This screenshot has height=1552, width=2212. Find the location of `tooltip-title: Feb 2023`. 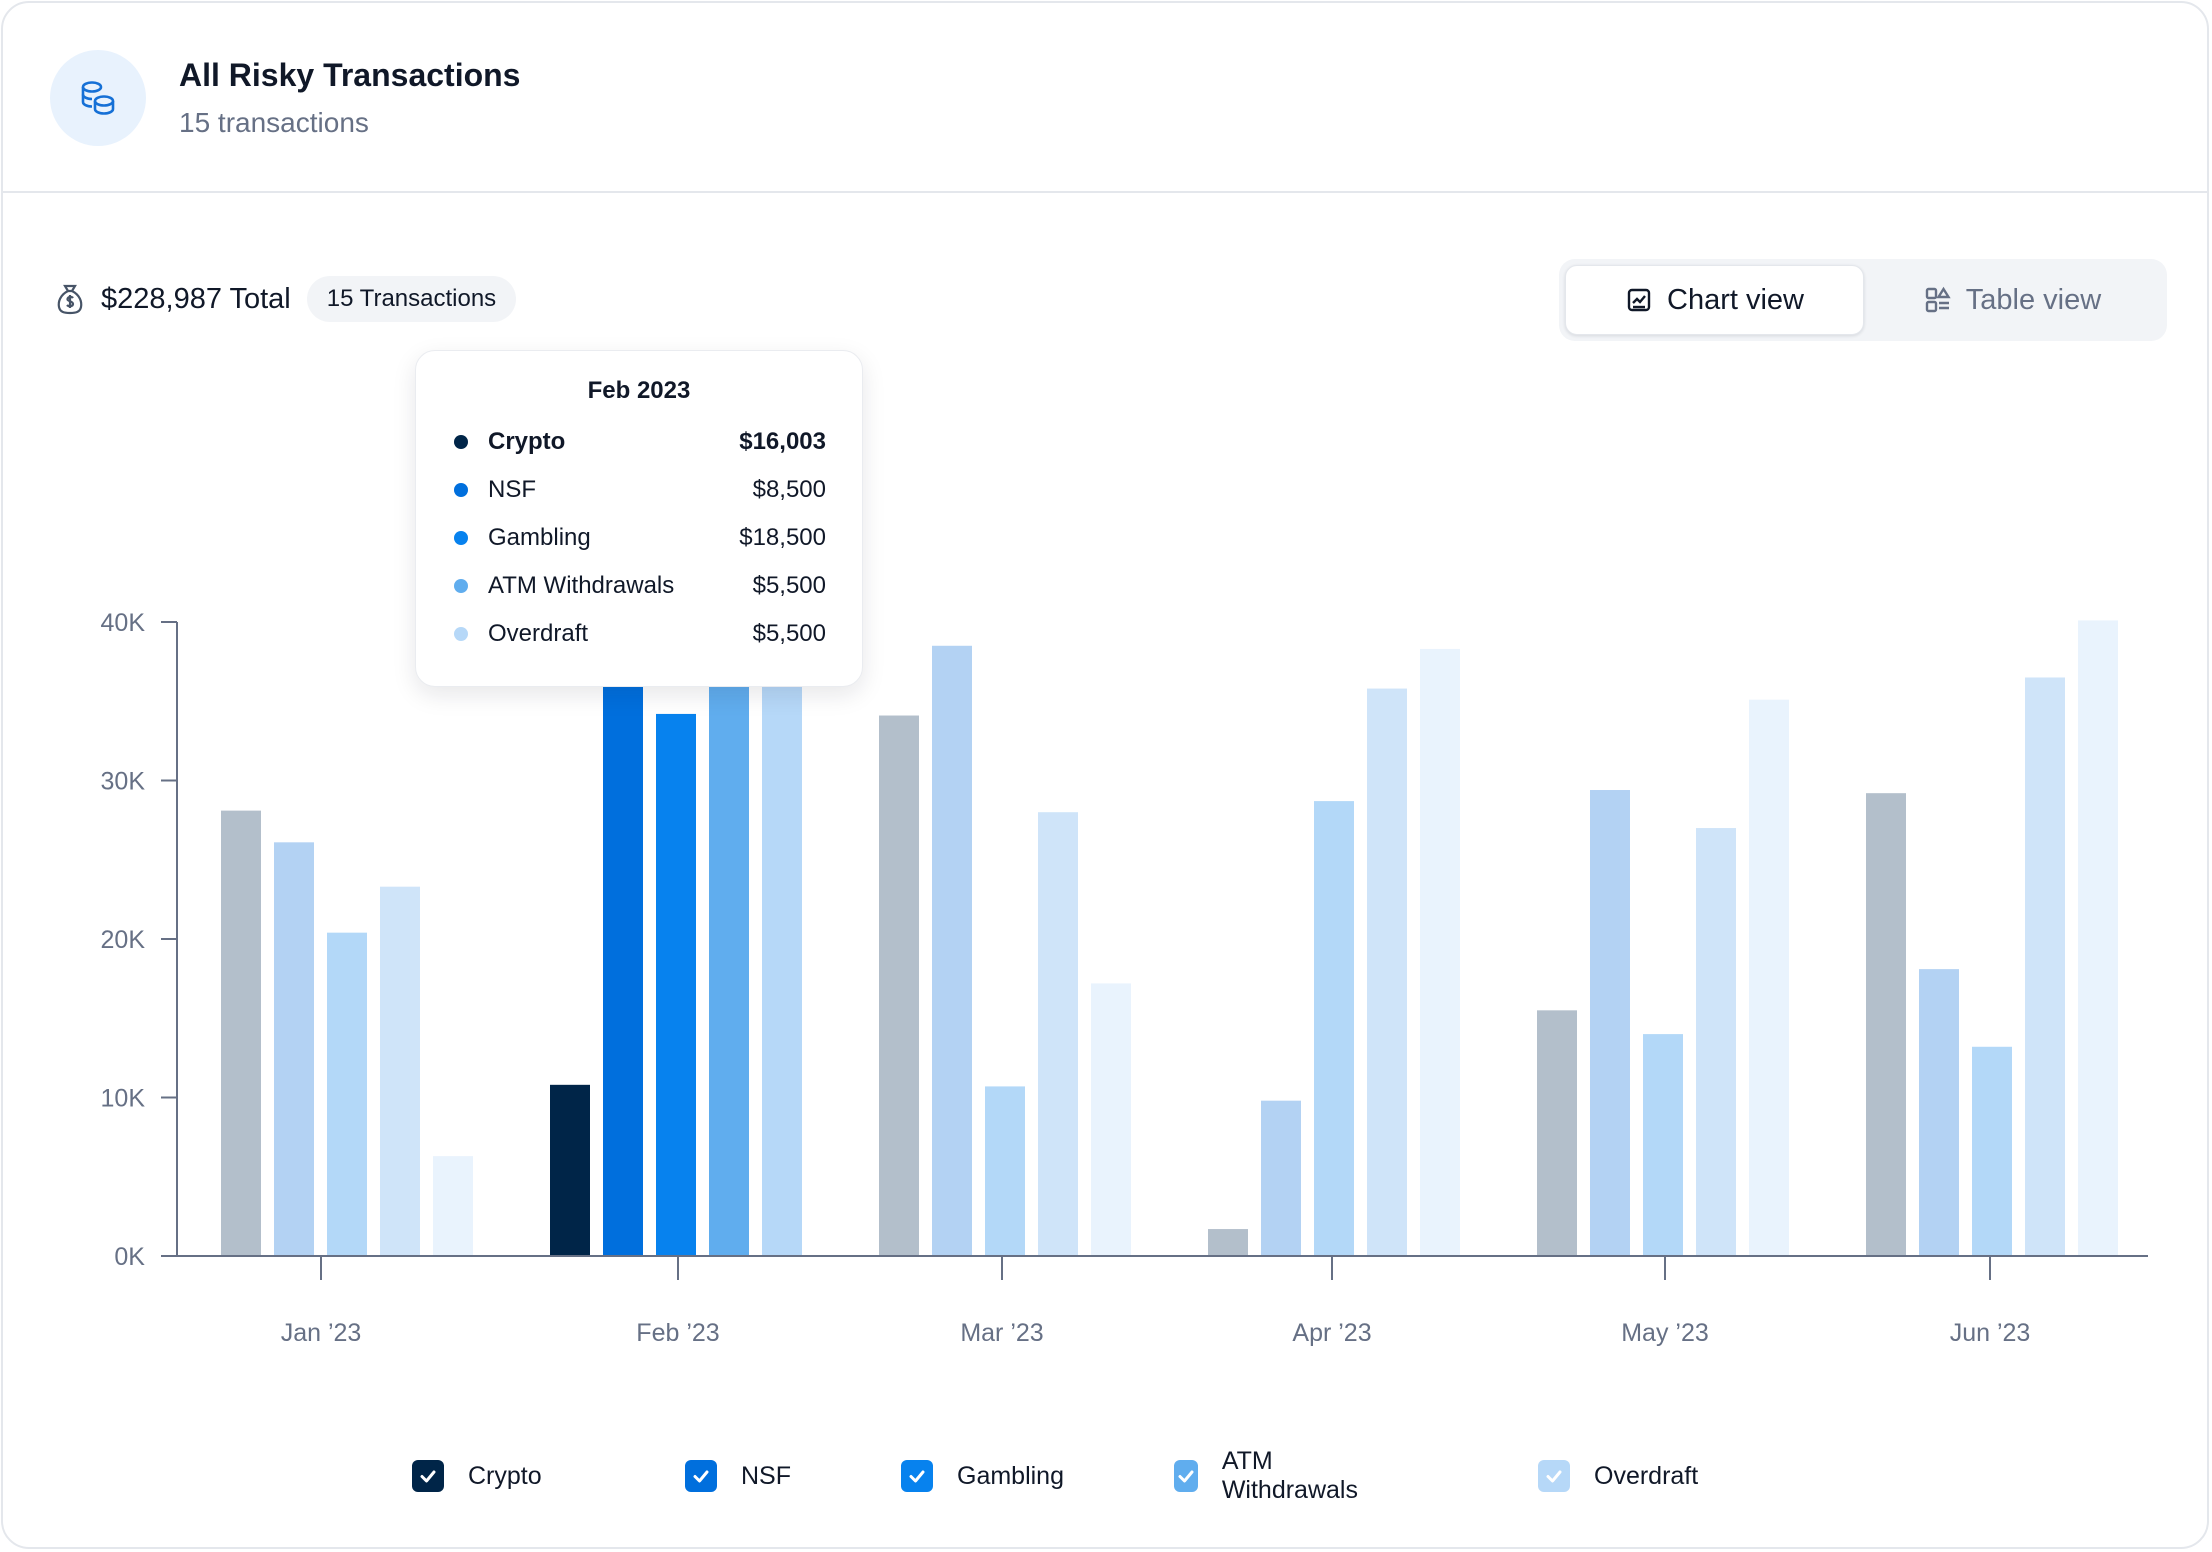

tooltip-title: Feb 2023 is located at coordinates (639, 390).